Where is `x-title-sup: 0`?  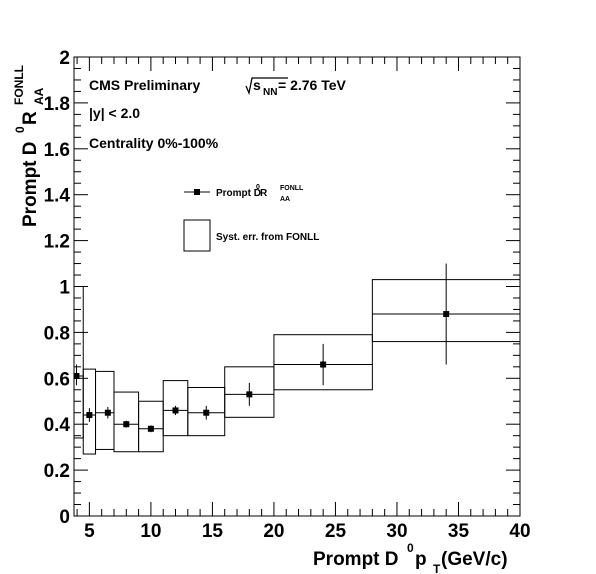
x-title-sup: 0 is located at coordinates (410, 548).